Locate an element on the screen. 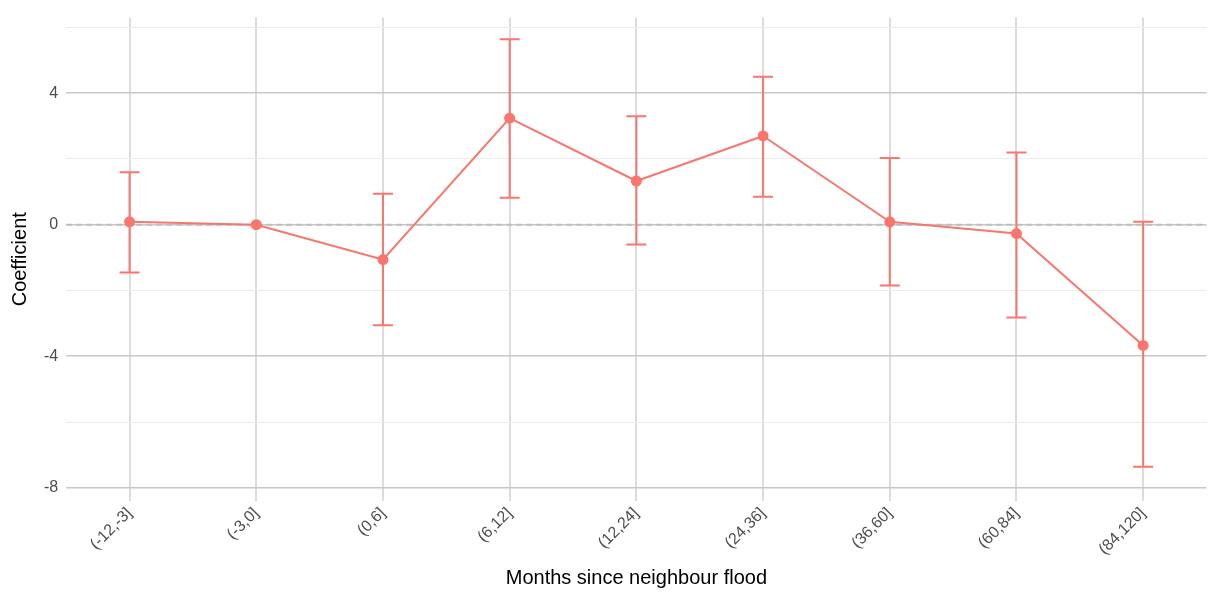 This screenshot has height=598, width=1212. x-axis-title: Months since neighbour flood is located at coordinates (636, 576).